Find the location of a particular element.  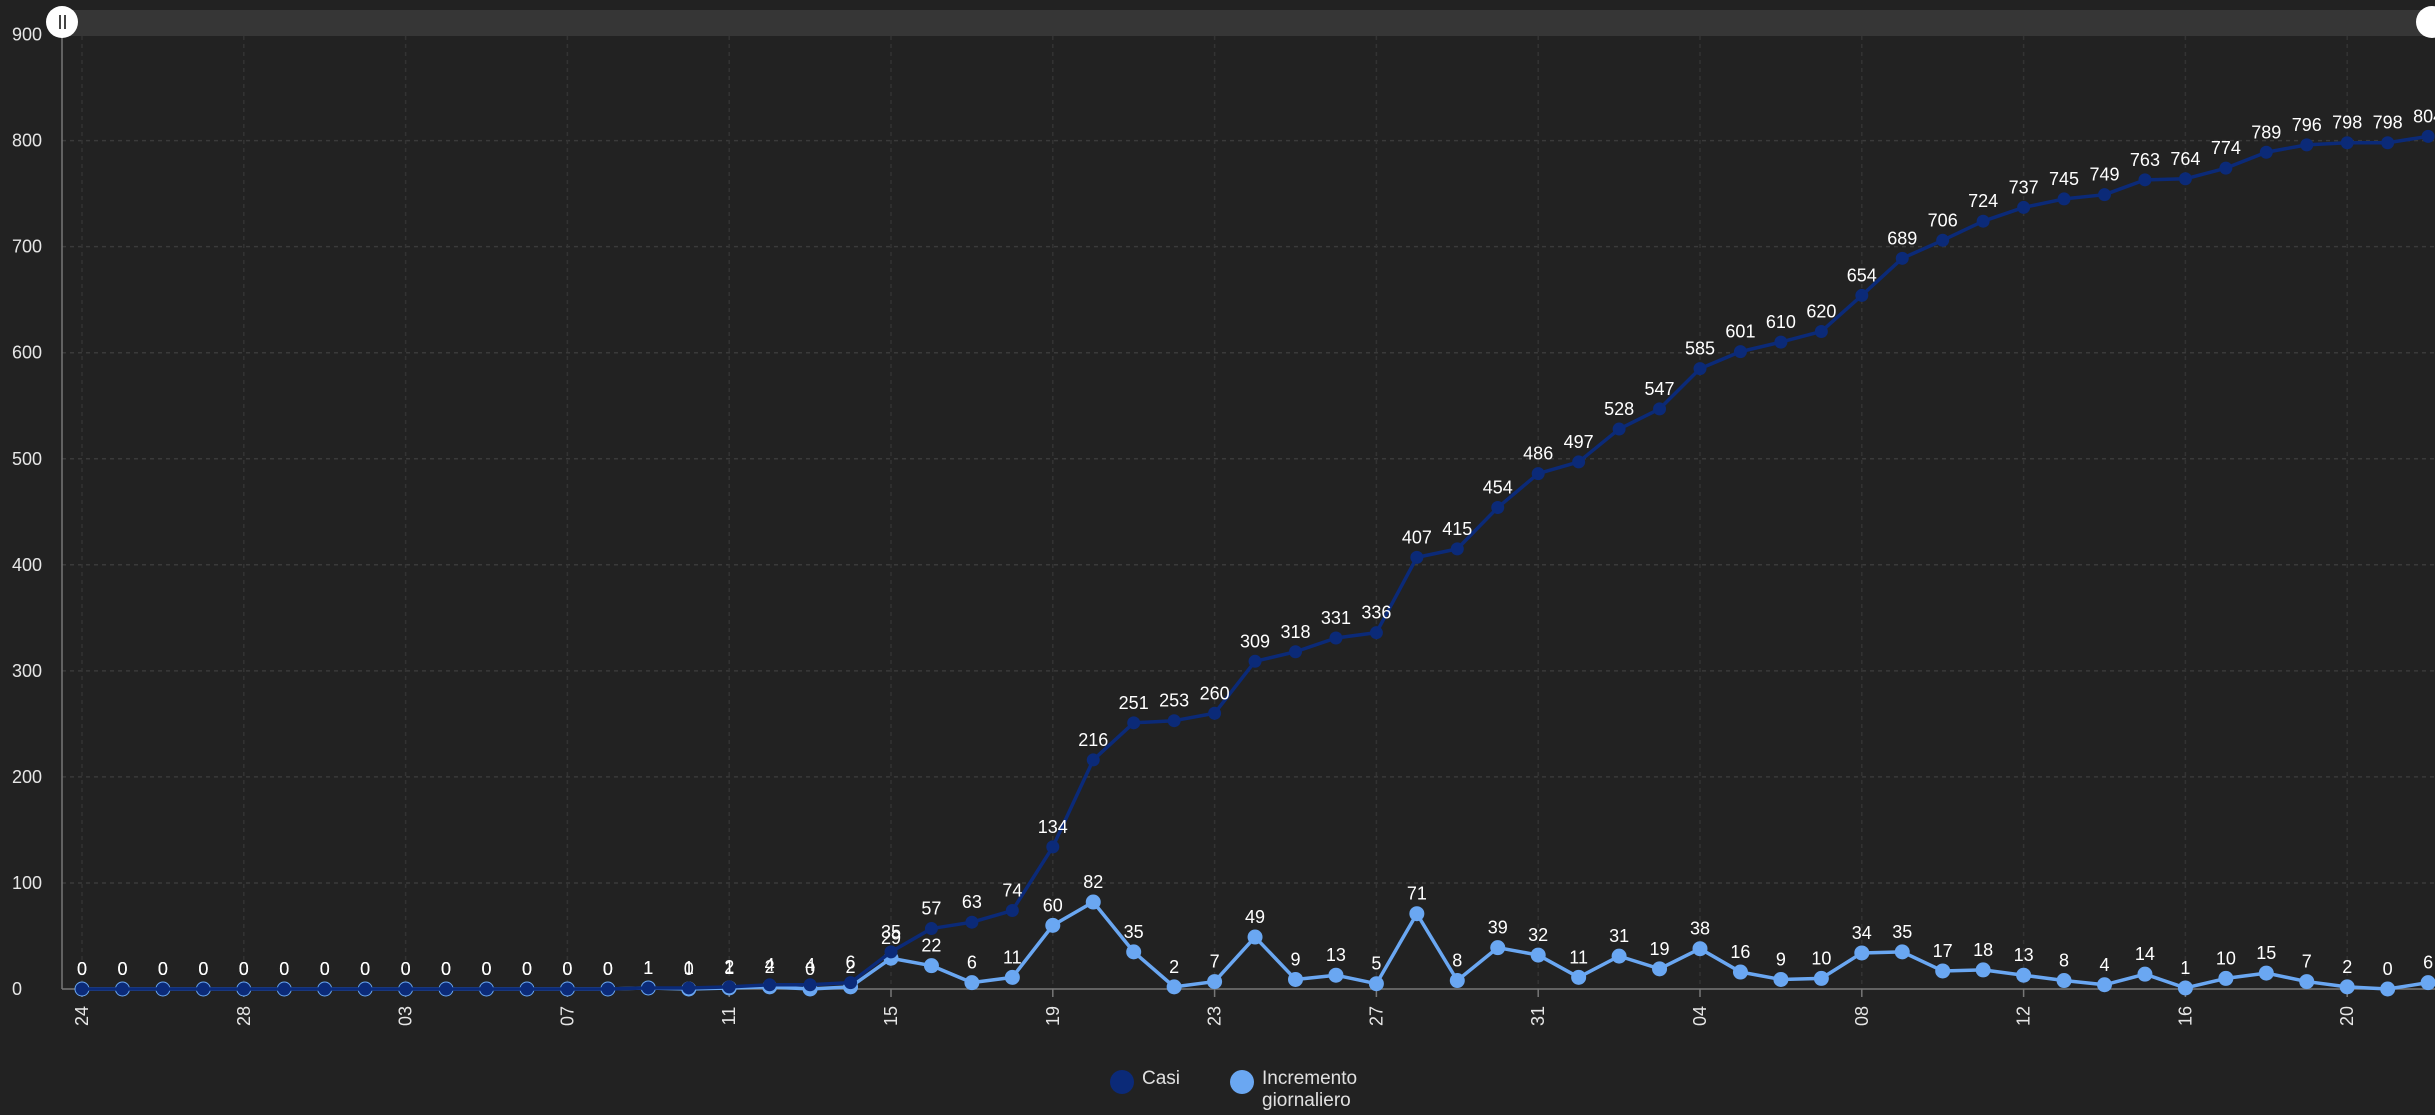

data-label: 49 is located at coordinates (1255, 917).